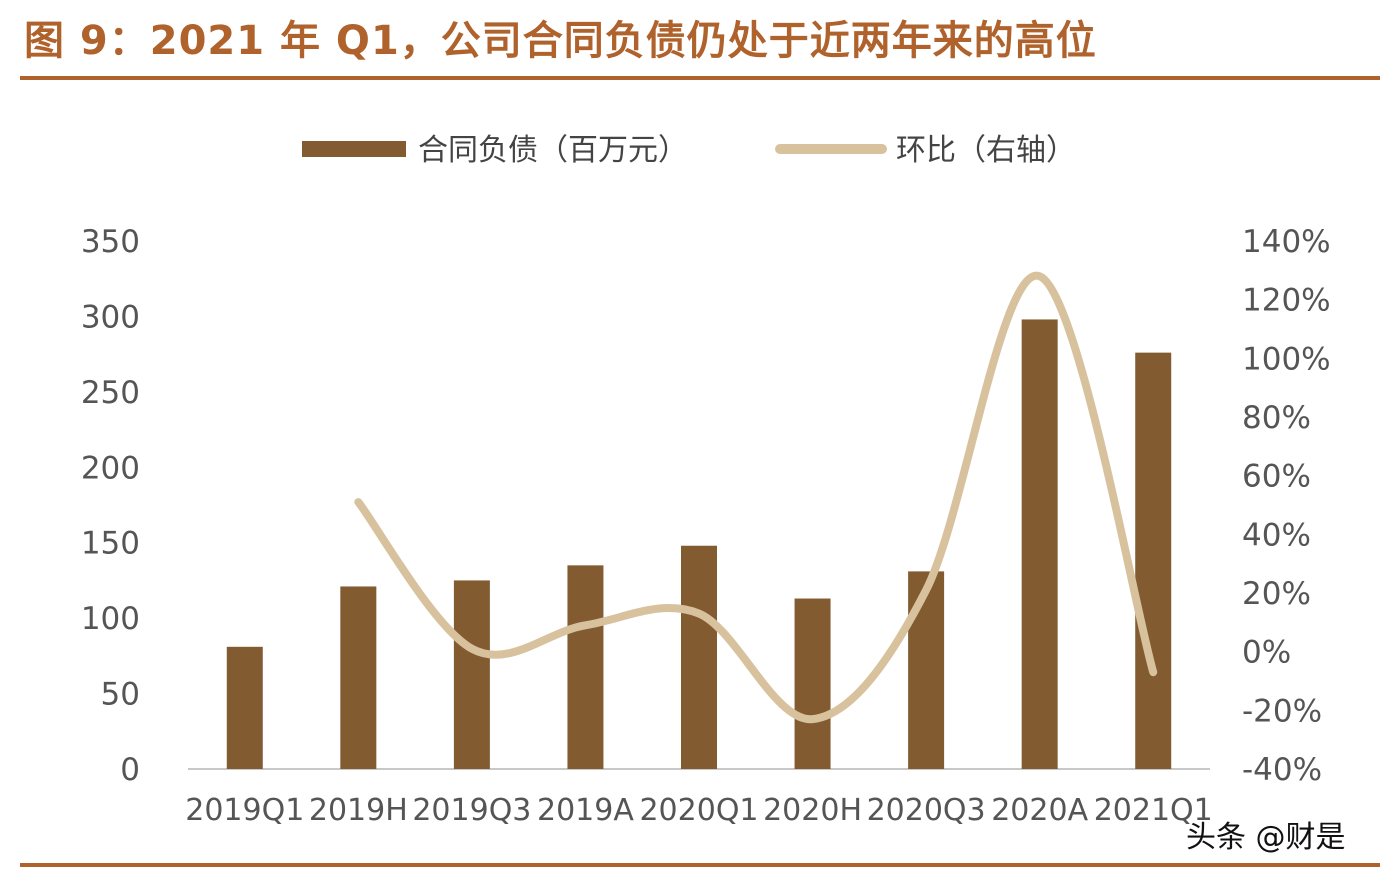  I want to click on right-tick-label: 0%, so click(1266, 653).